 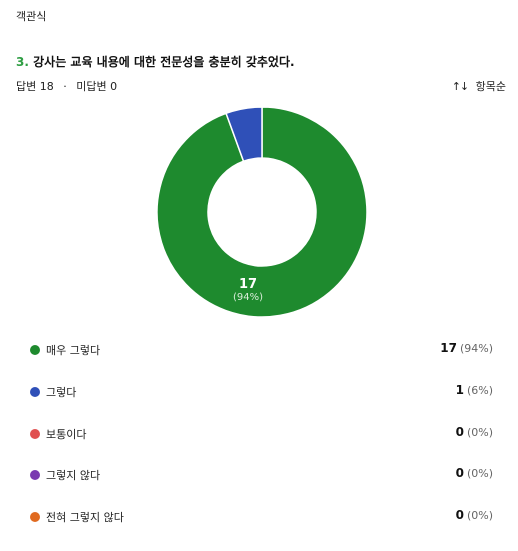 I want to click on legend-value: 1 (6%), so click(x=474, y=390).